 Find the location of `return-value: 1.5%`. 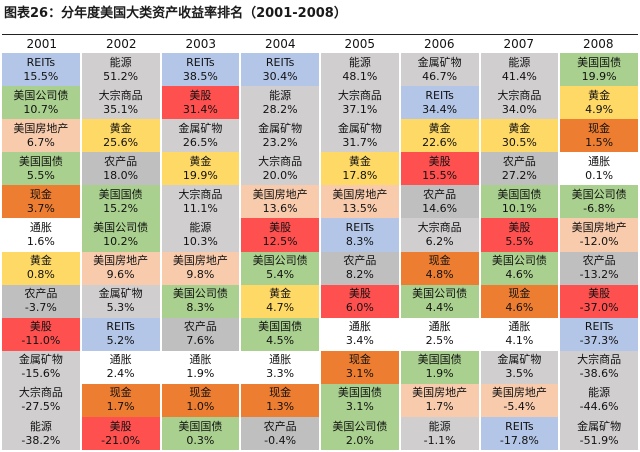

return-value: 1.5% is located at coordinates (599, 142).